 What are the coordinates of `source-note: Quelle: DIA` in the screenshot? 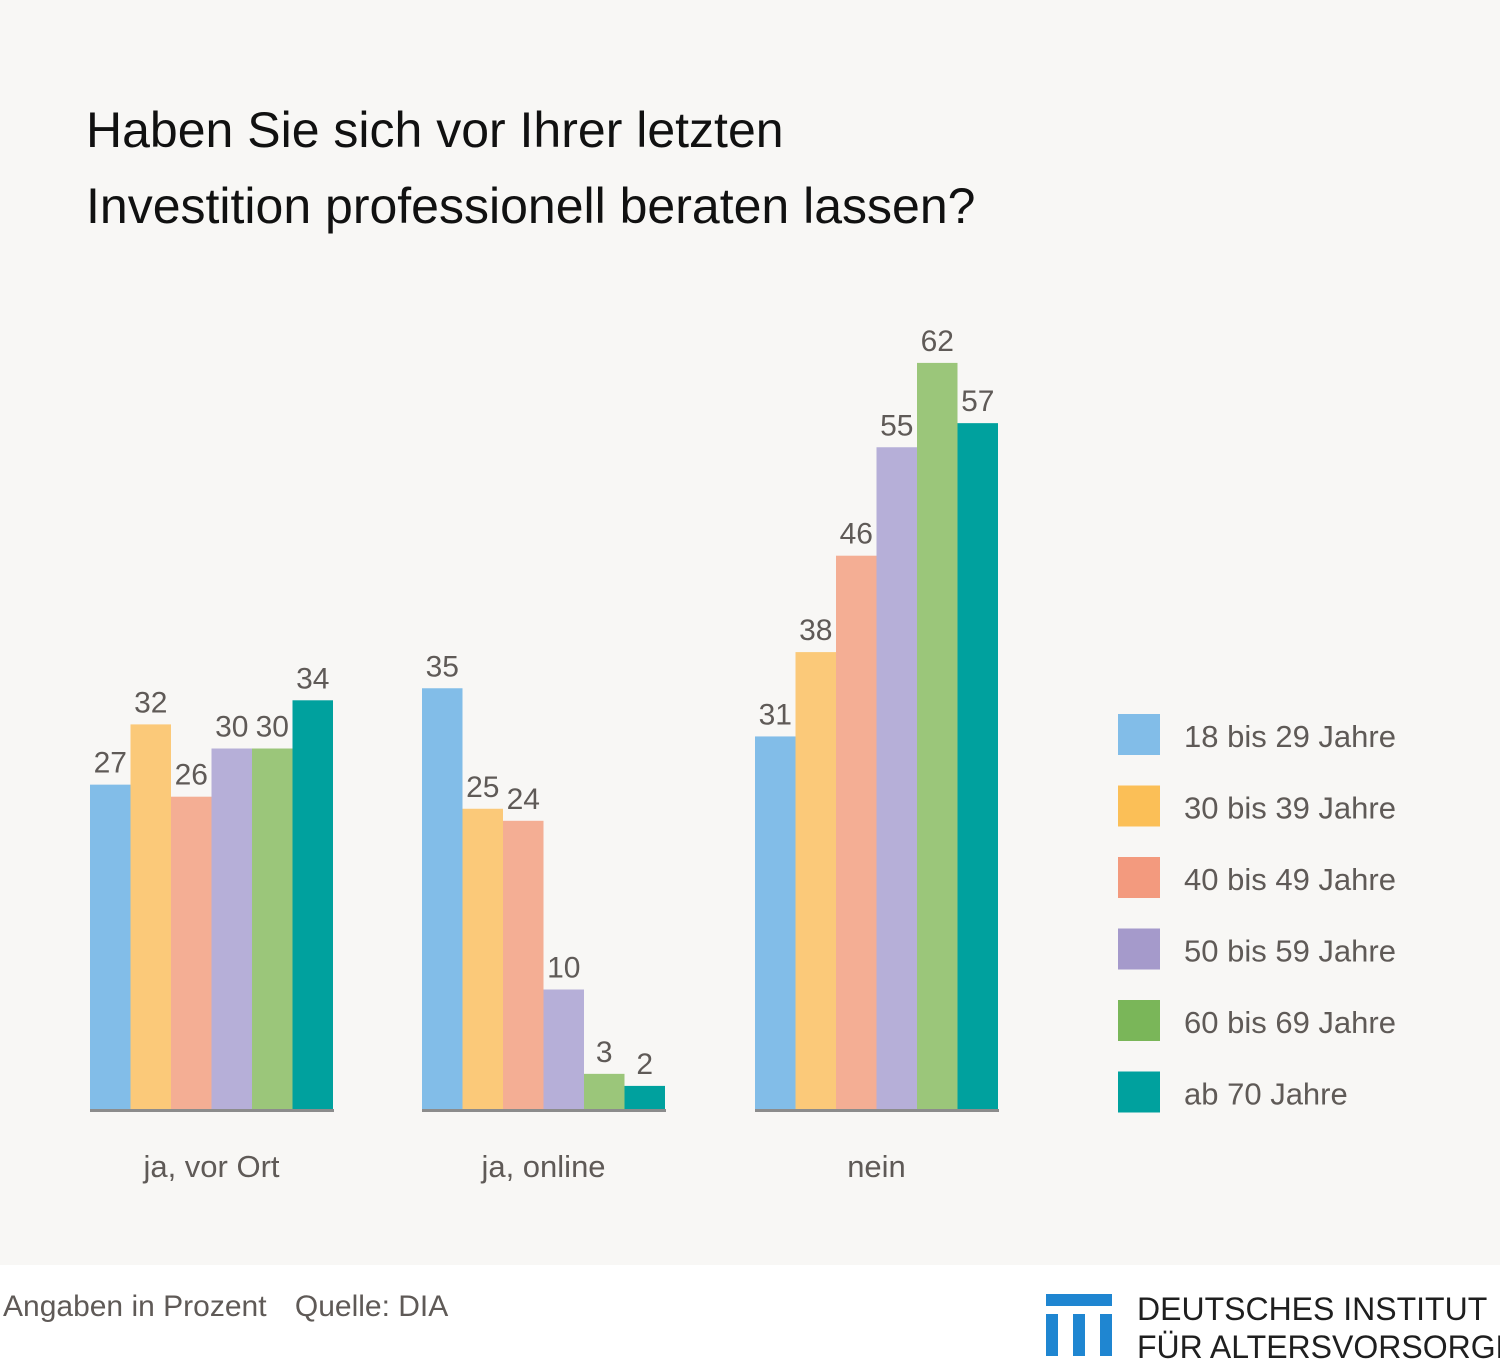 It's located at (371, 1306).